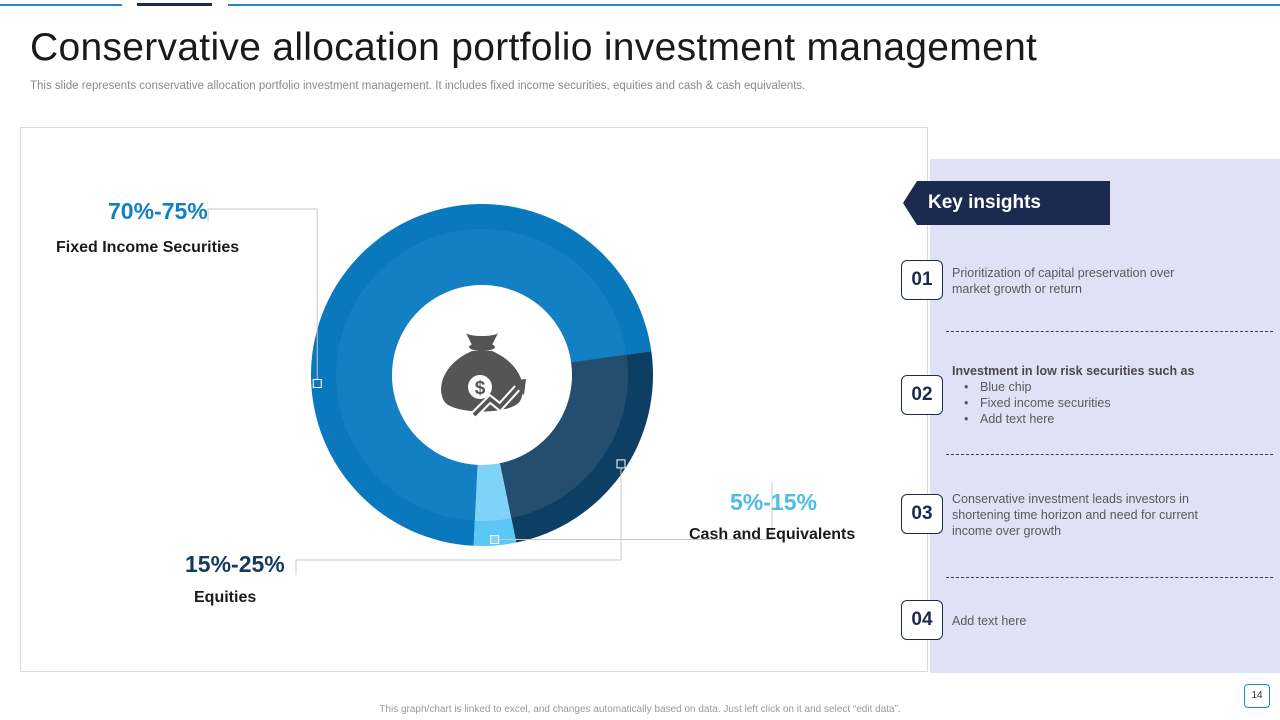  I want to click on top-rule-left, so click(61, 5).